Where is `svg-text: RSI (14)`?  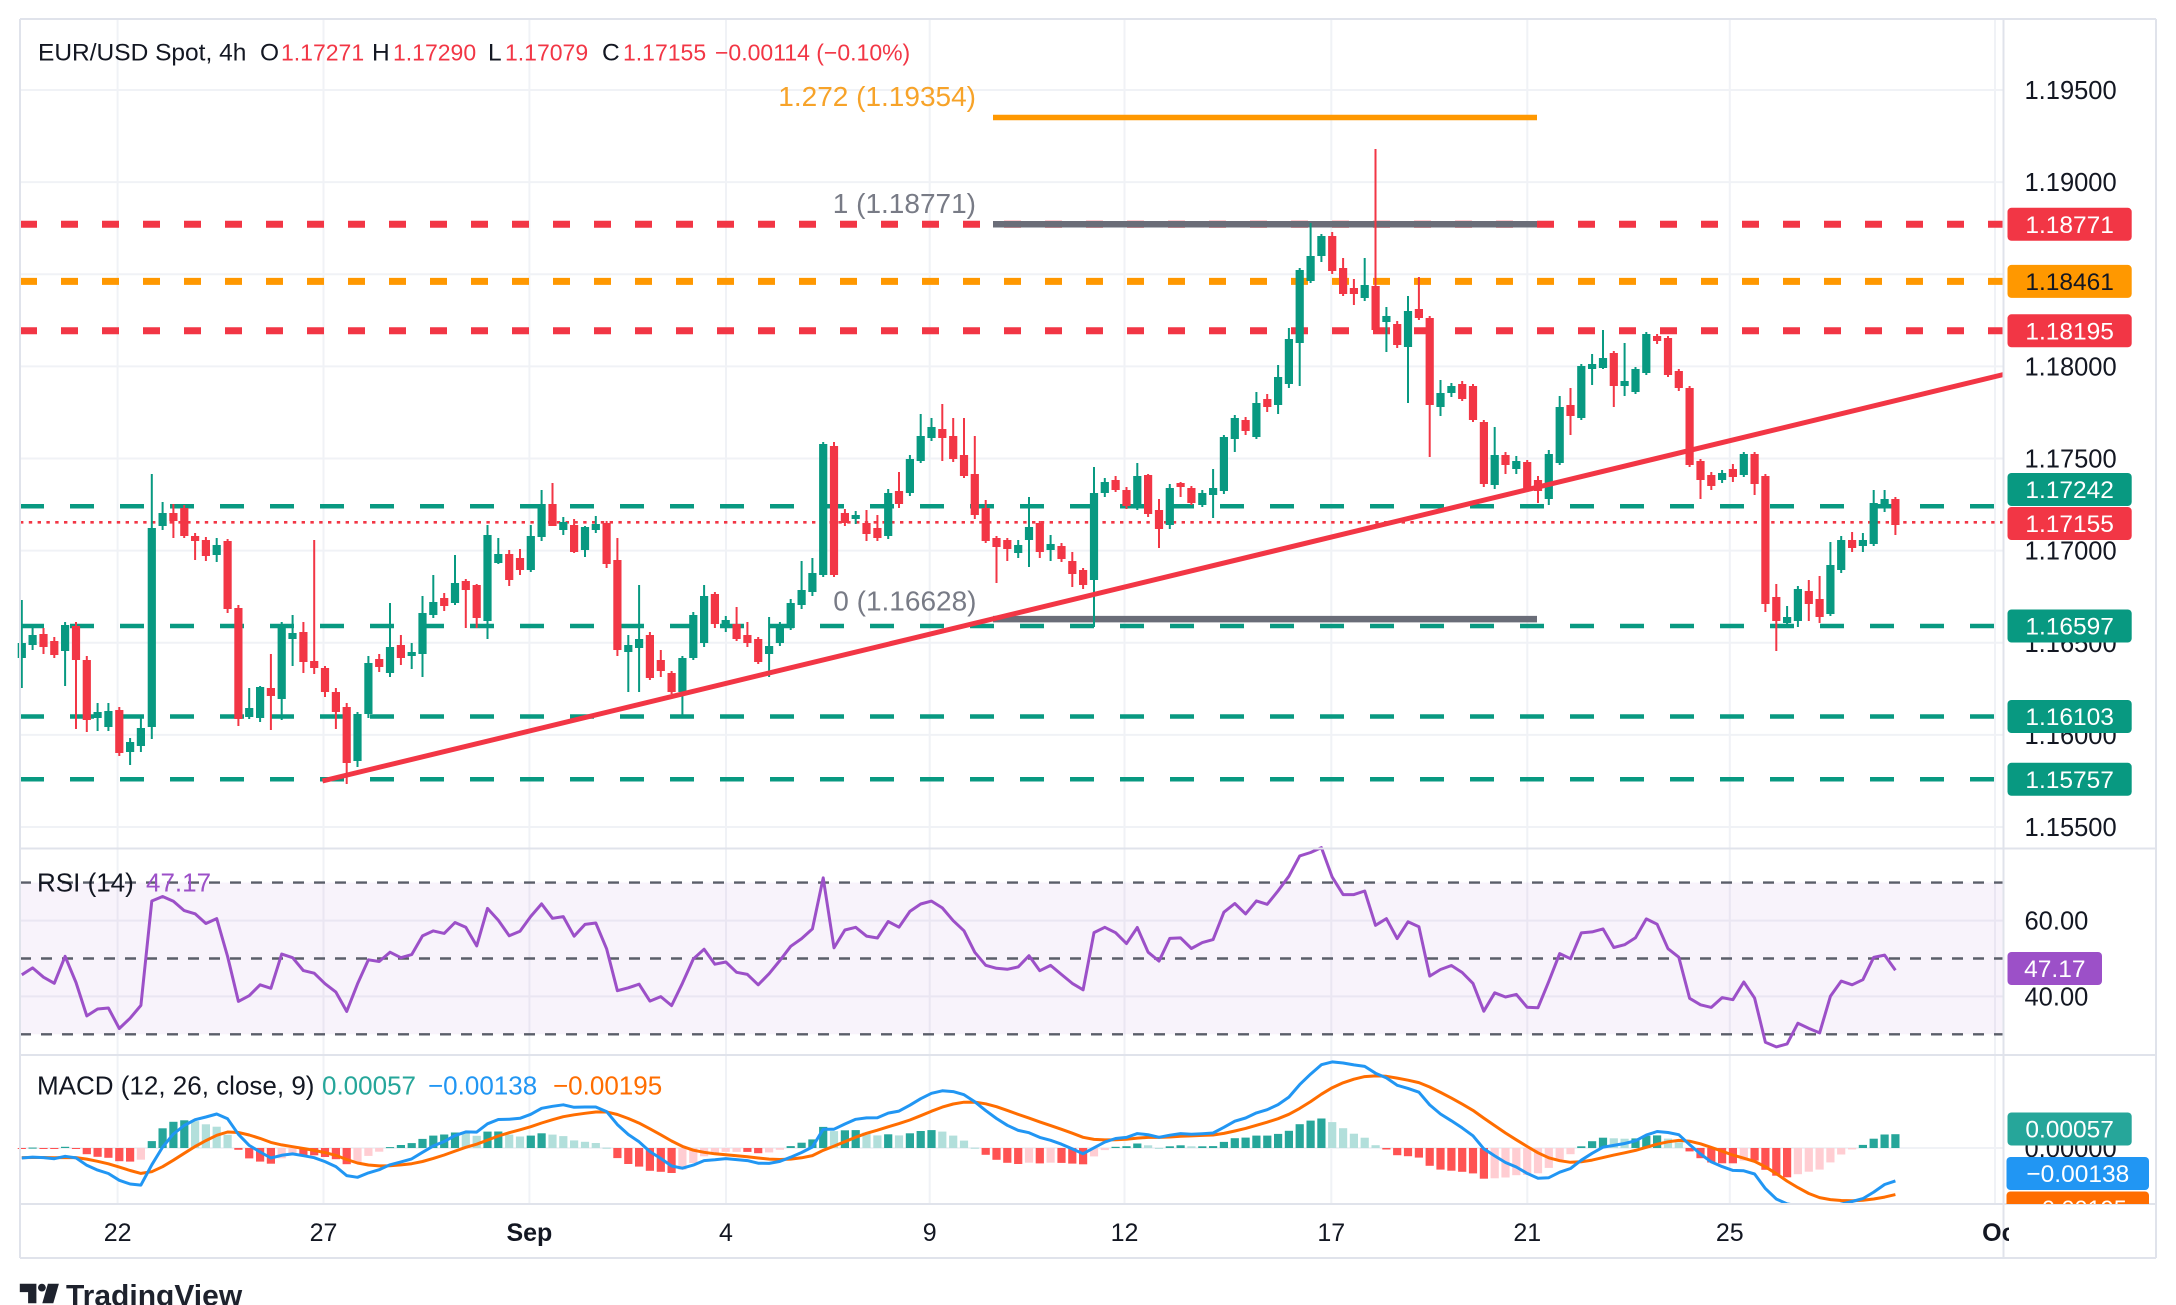
svg-text: RSI (14) is located at coordinates (85, 883).